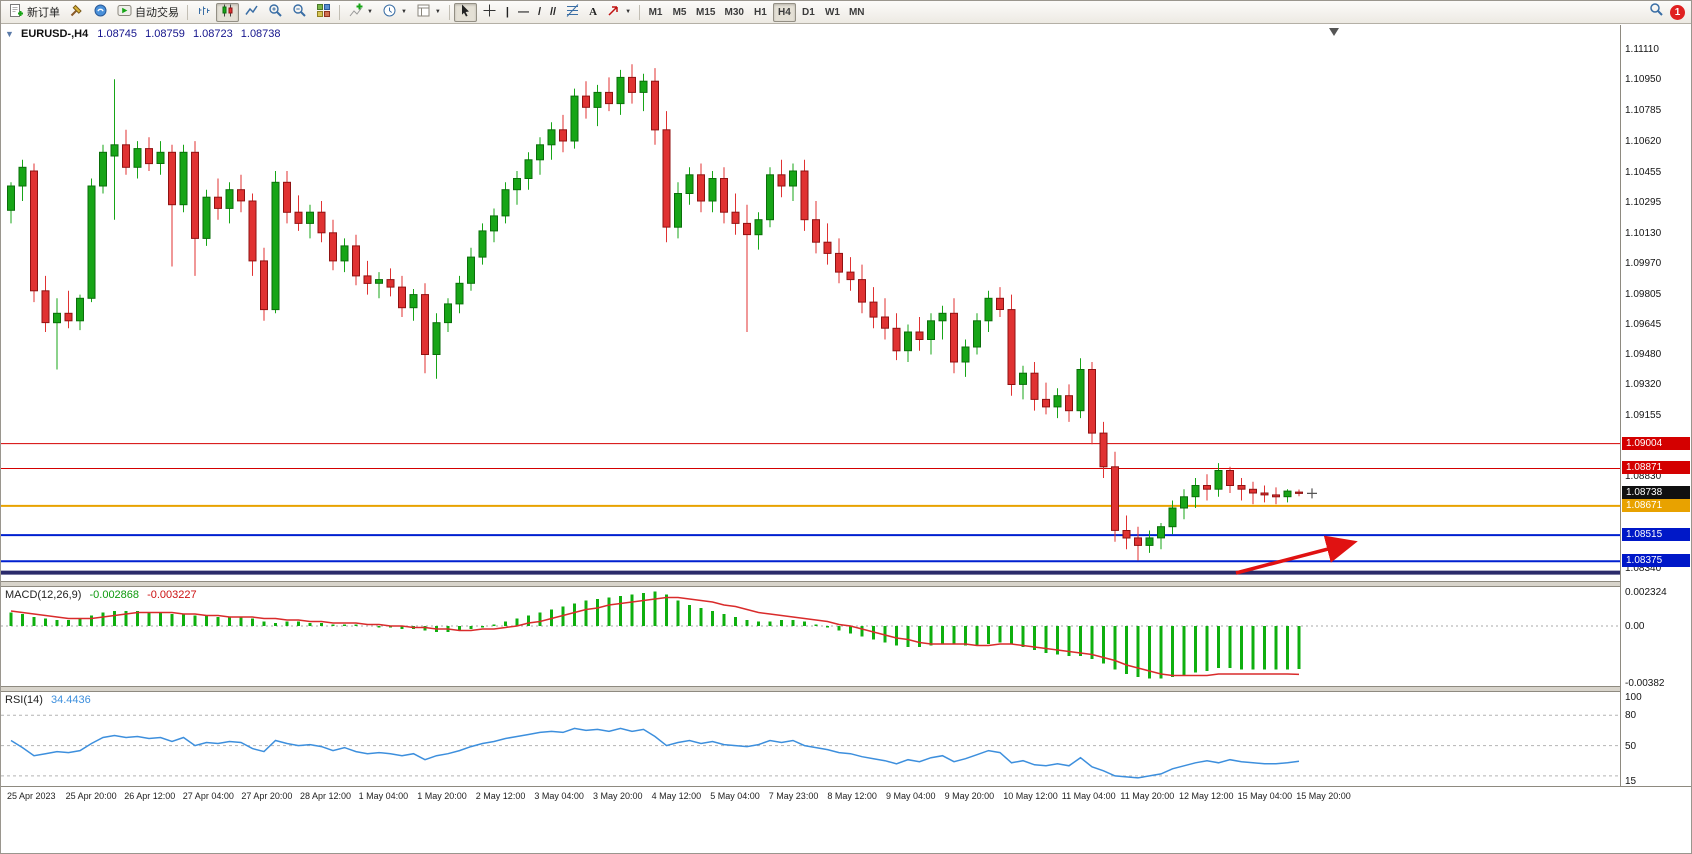  I want to click on timeframe-button-m30: M30, so click(733, 12).